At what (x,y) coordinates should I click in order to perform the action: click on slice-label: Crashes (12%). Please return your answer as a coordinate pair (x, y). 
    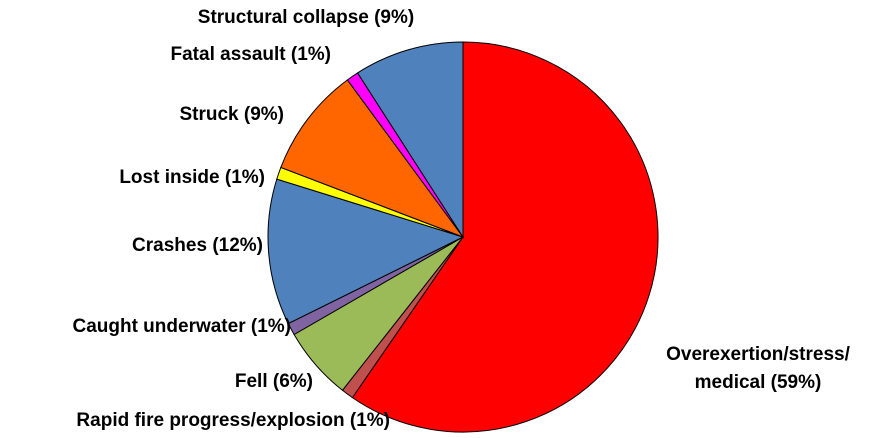
    Looking at the image, I should click on (197, 245).